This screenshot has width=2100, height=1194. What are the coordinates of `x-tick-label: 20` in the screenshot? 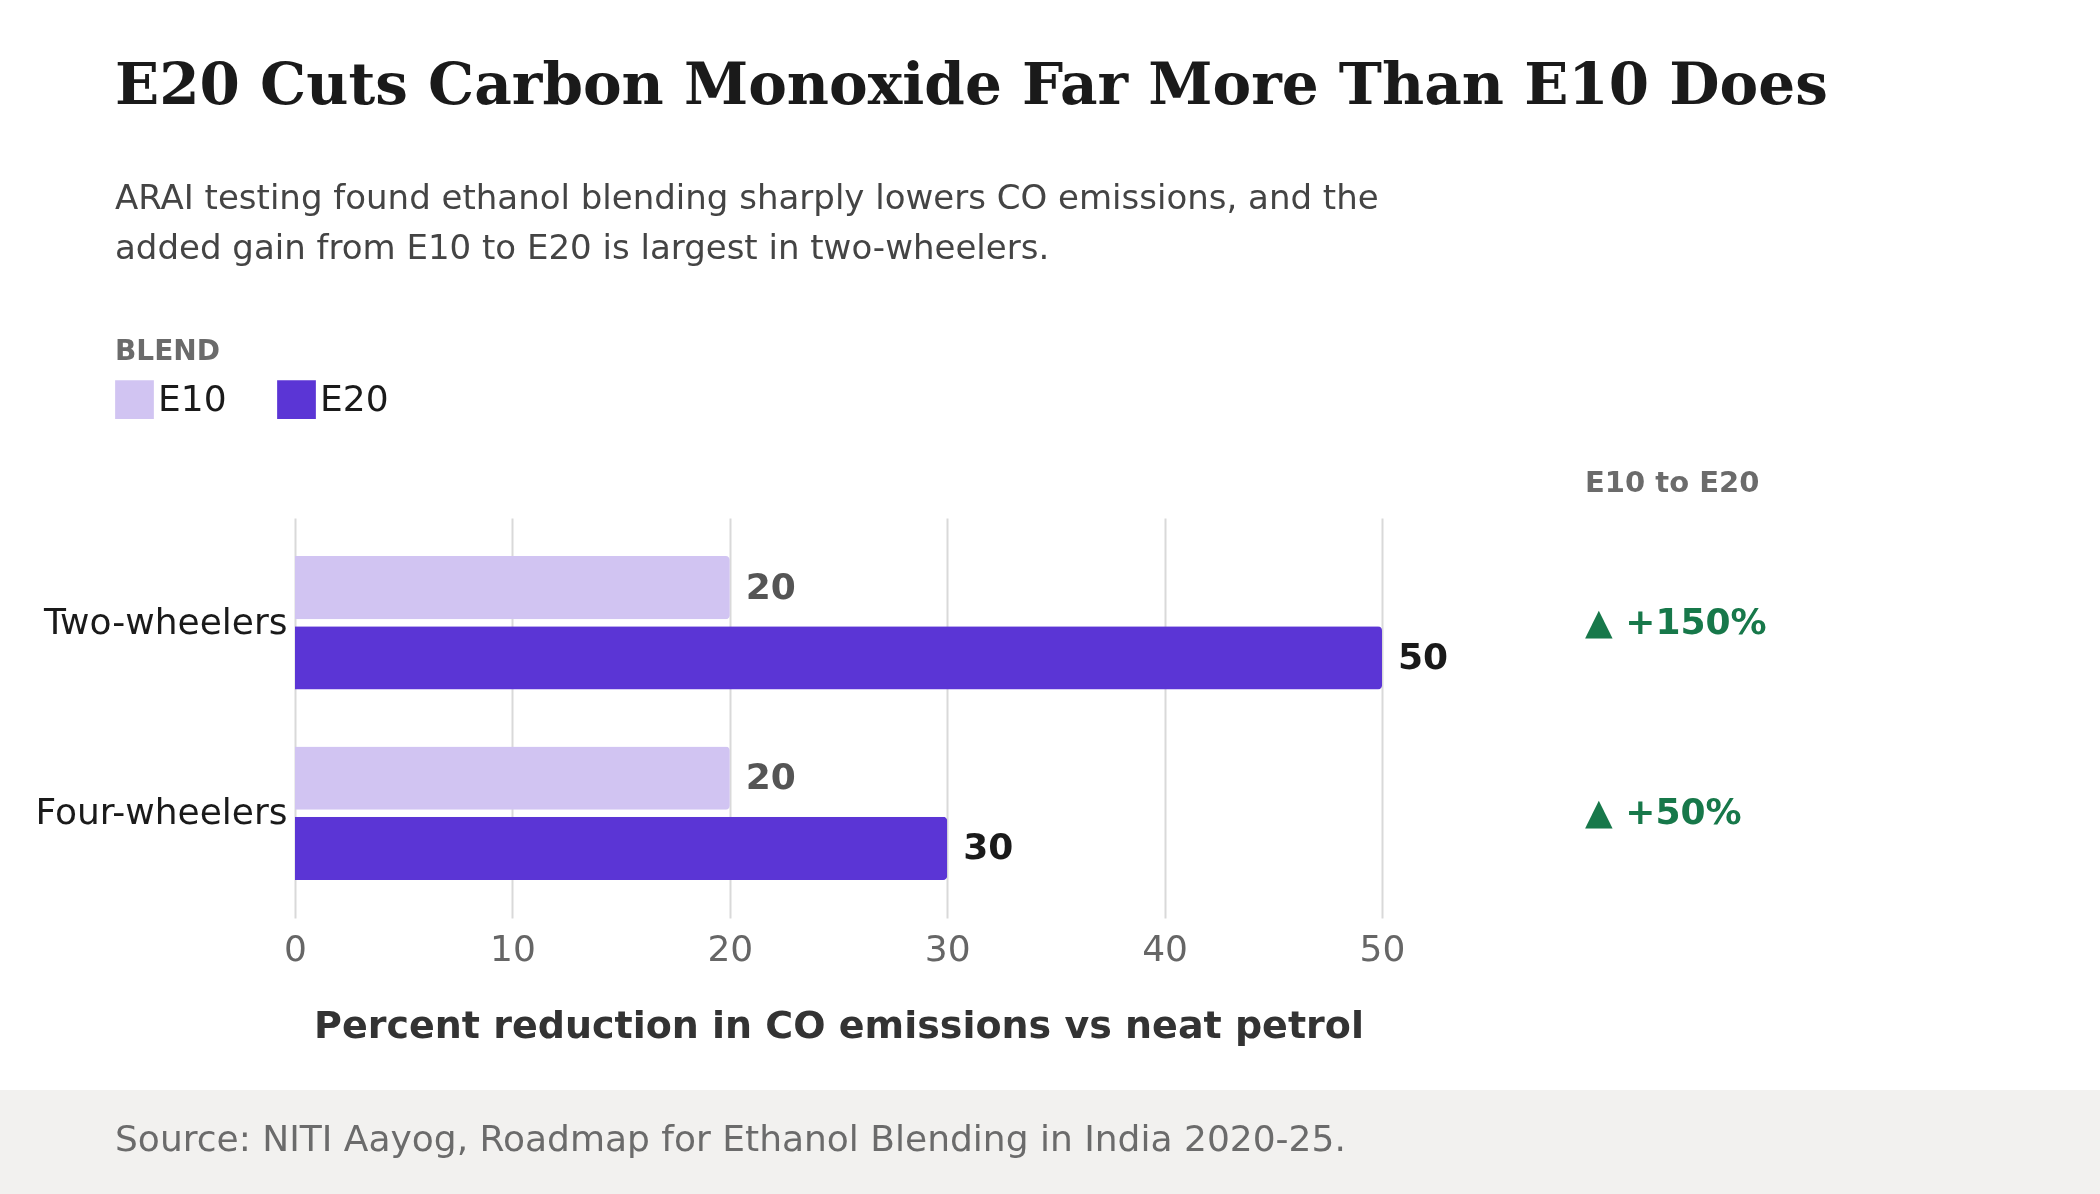 It's located at (730, 948).